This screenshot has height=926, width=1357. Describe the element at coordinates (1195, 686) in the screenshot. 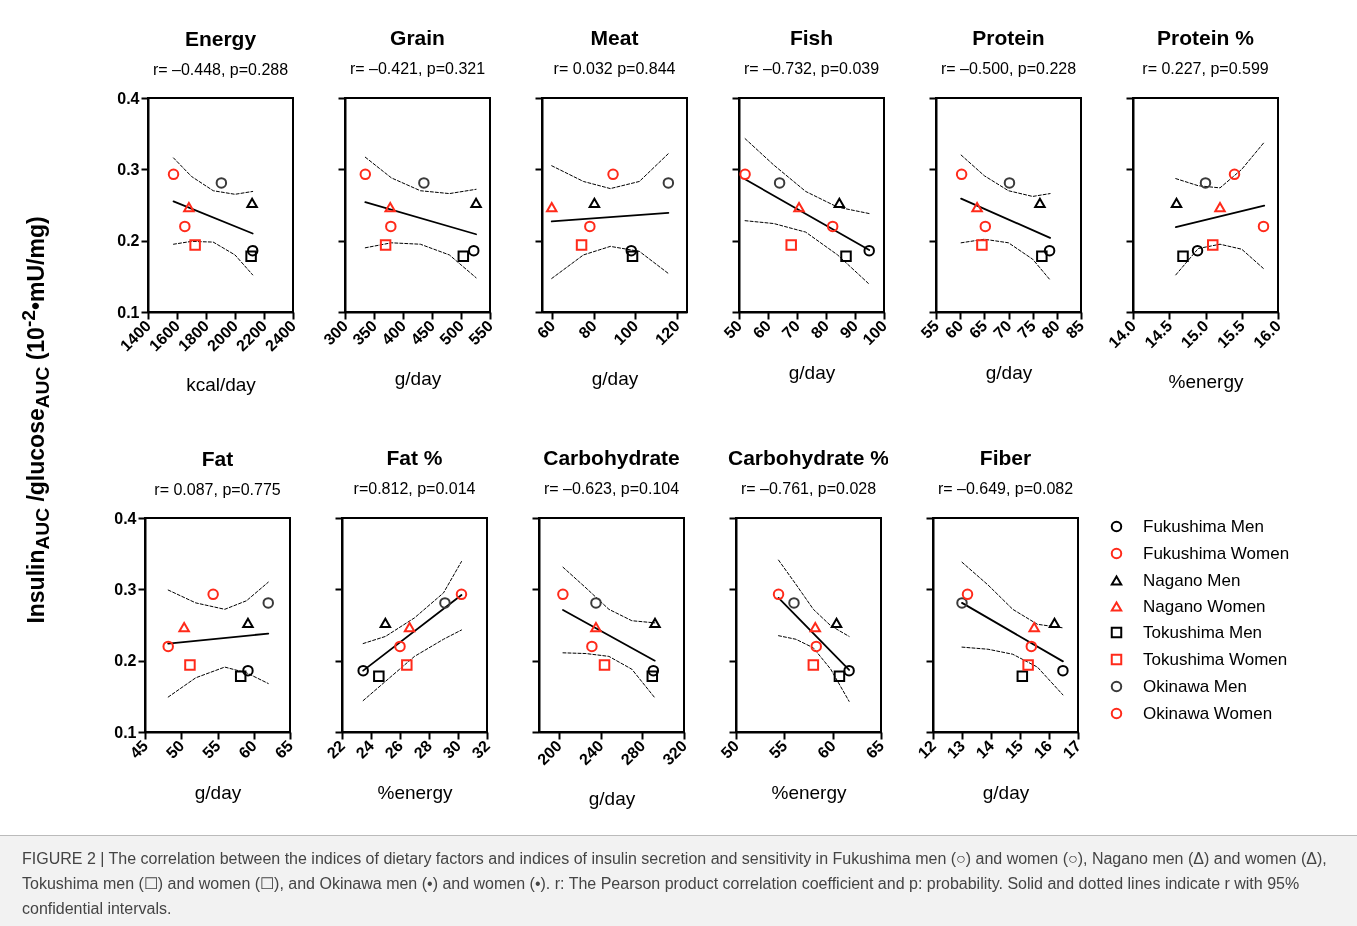

I see `legend-label: Okinawa Men` at that location.